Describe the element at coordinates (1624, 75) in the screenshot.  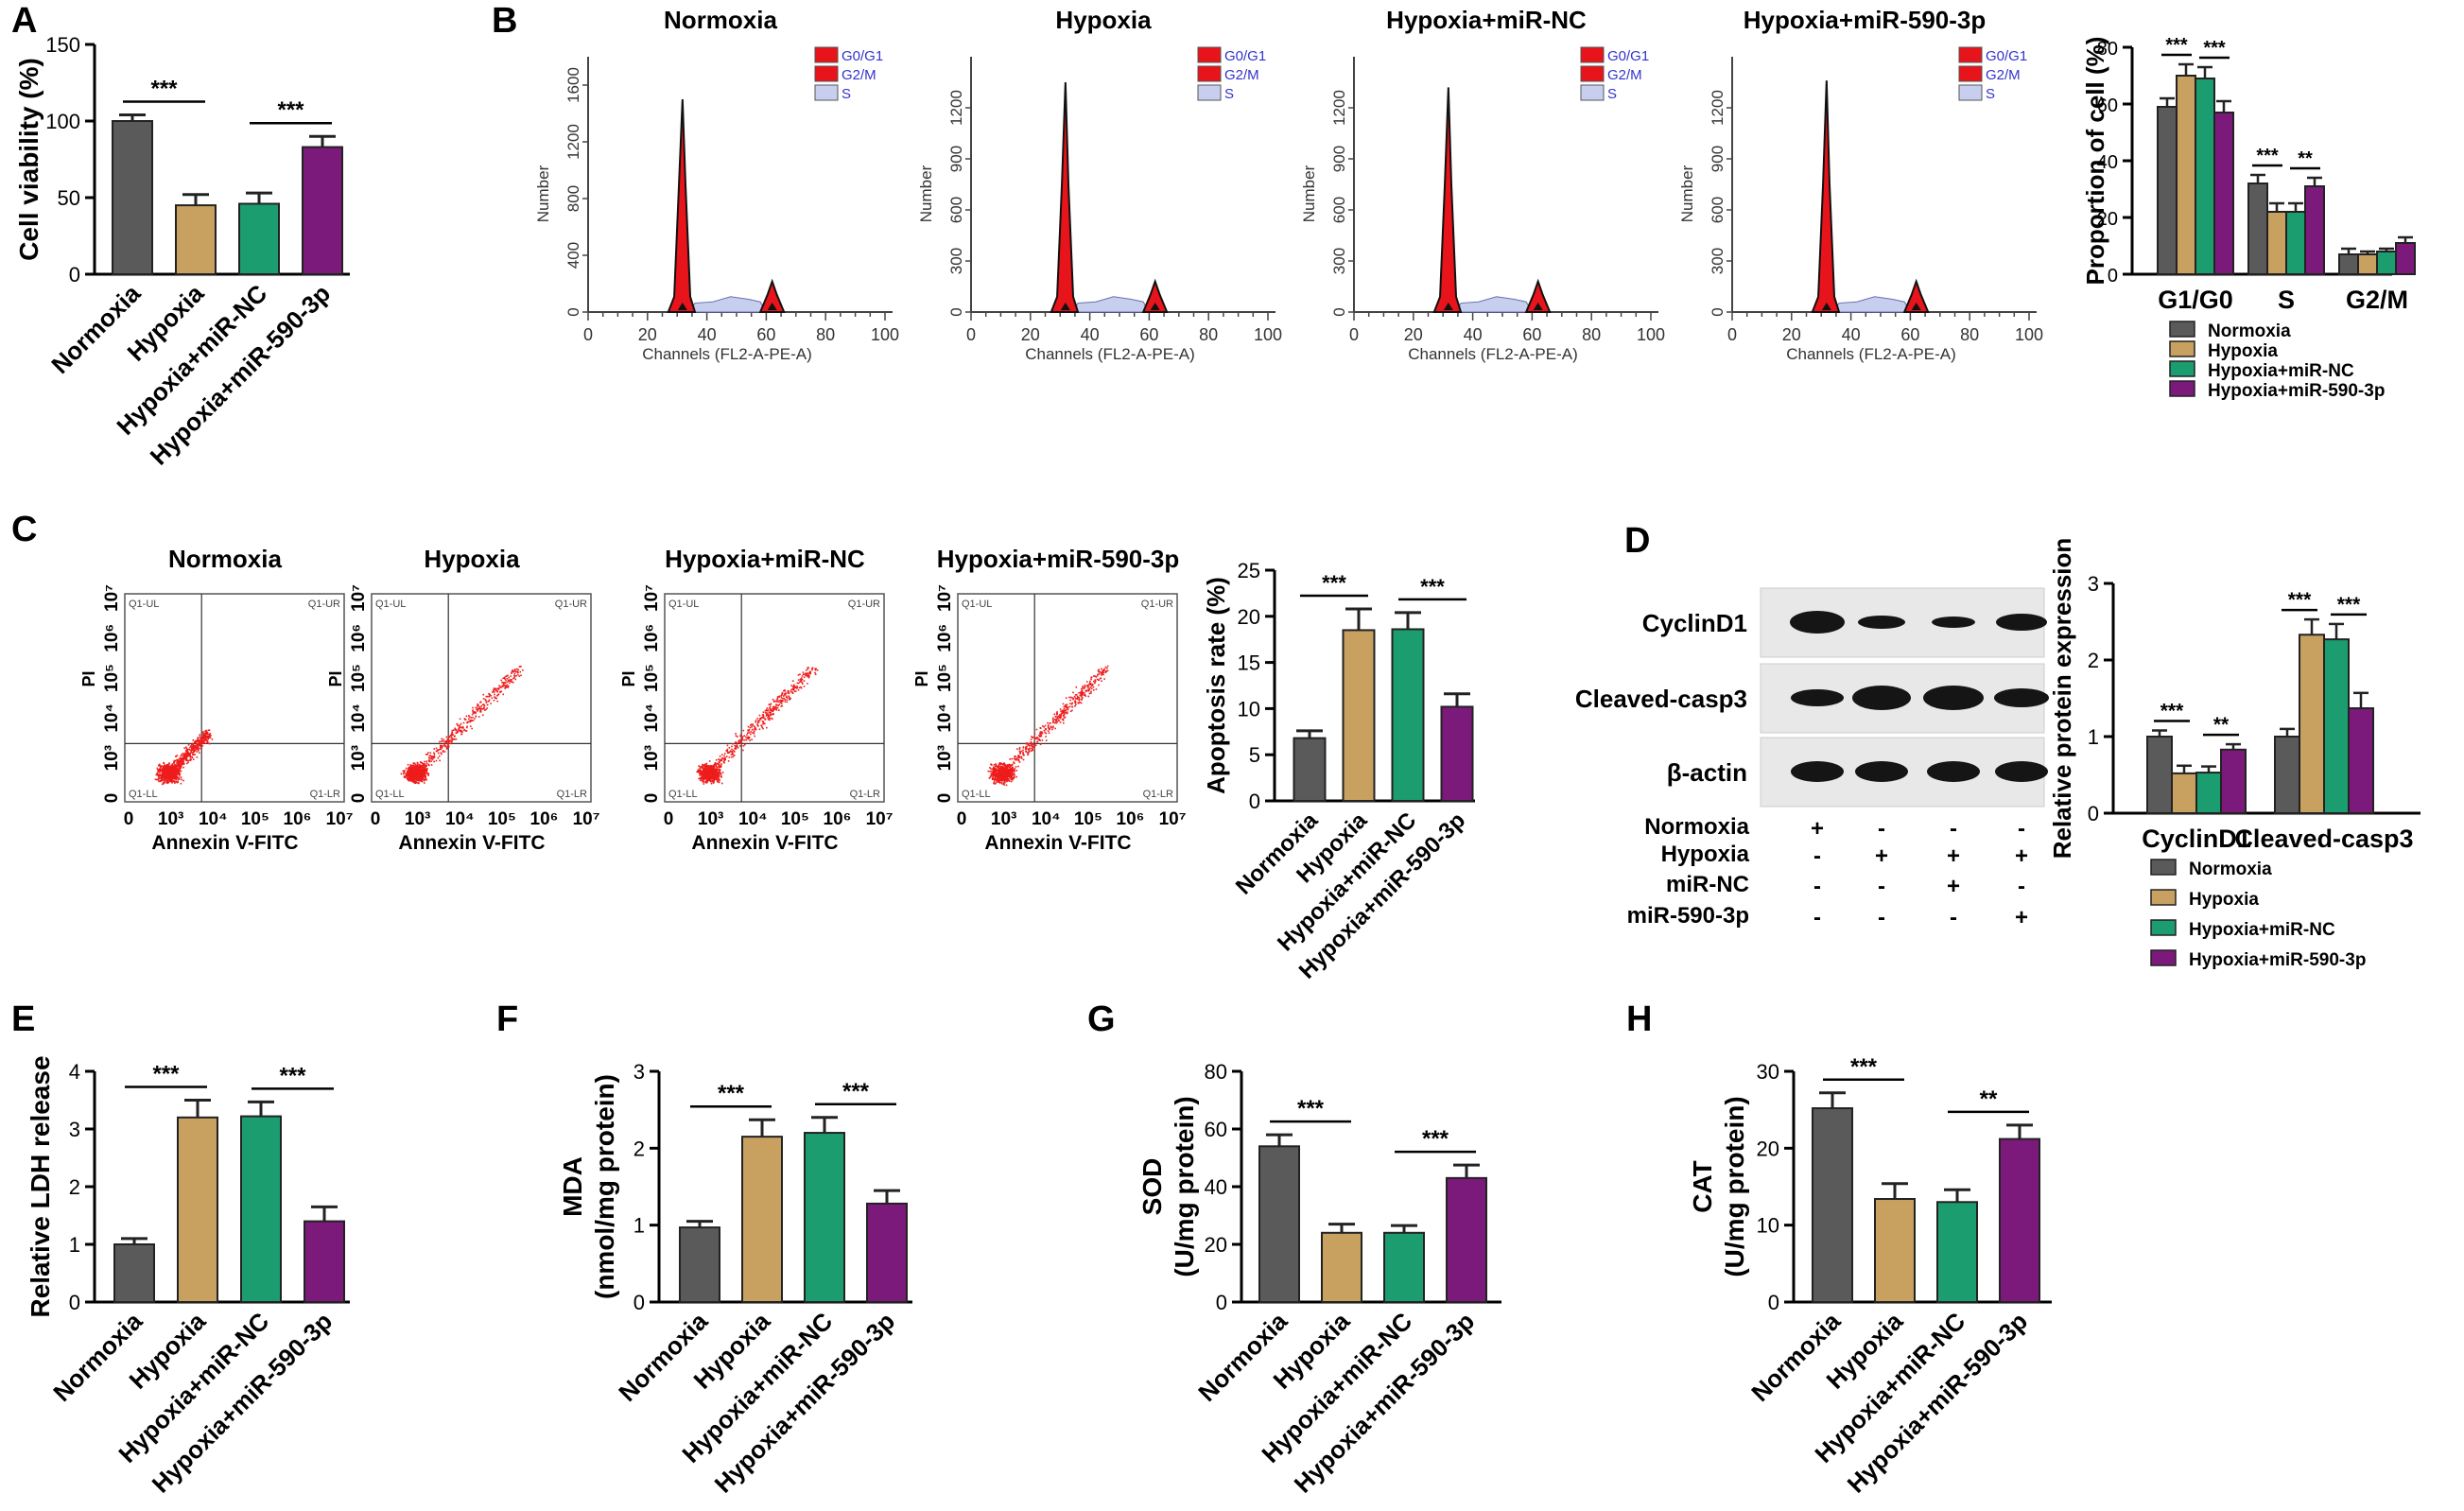
I see `legend-label: G2/M` at that location.